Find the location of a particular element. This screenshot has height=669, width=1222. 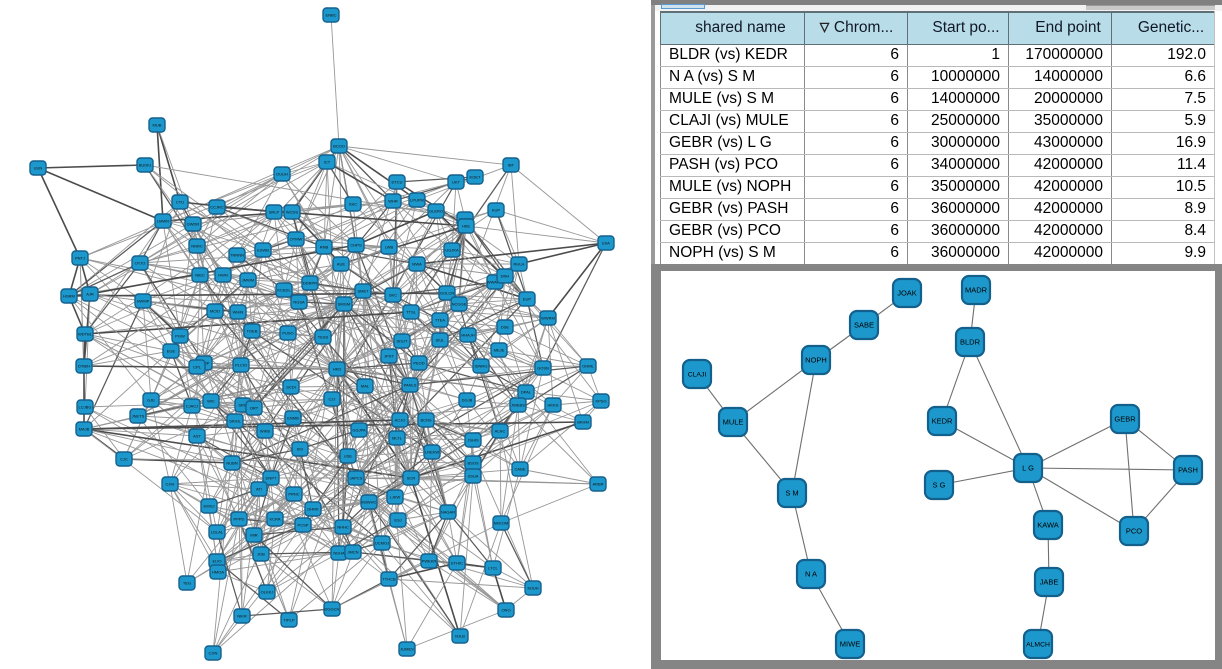

svg-text: BSOS is located at coordinates (472, 463).